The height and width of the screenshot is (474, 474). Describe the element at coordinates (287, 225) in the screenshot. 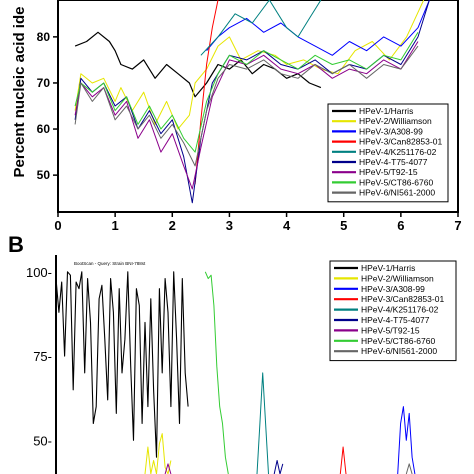

I see `panel-a-x-tick-label: 4` at that location.